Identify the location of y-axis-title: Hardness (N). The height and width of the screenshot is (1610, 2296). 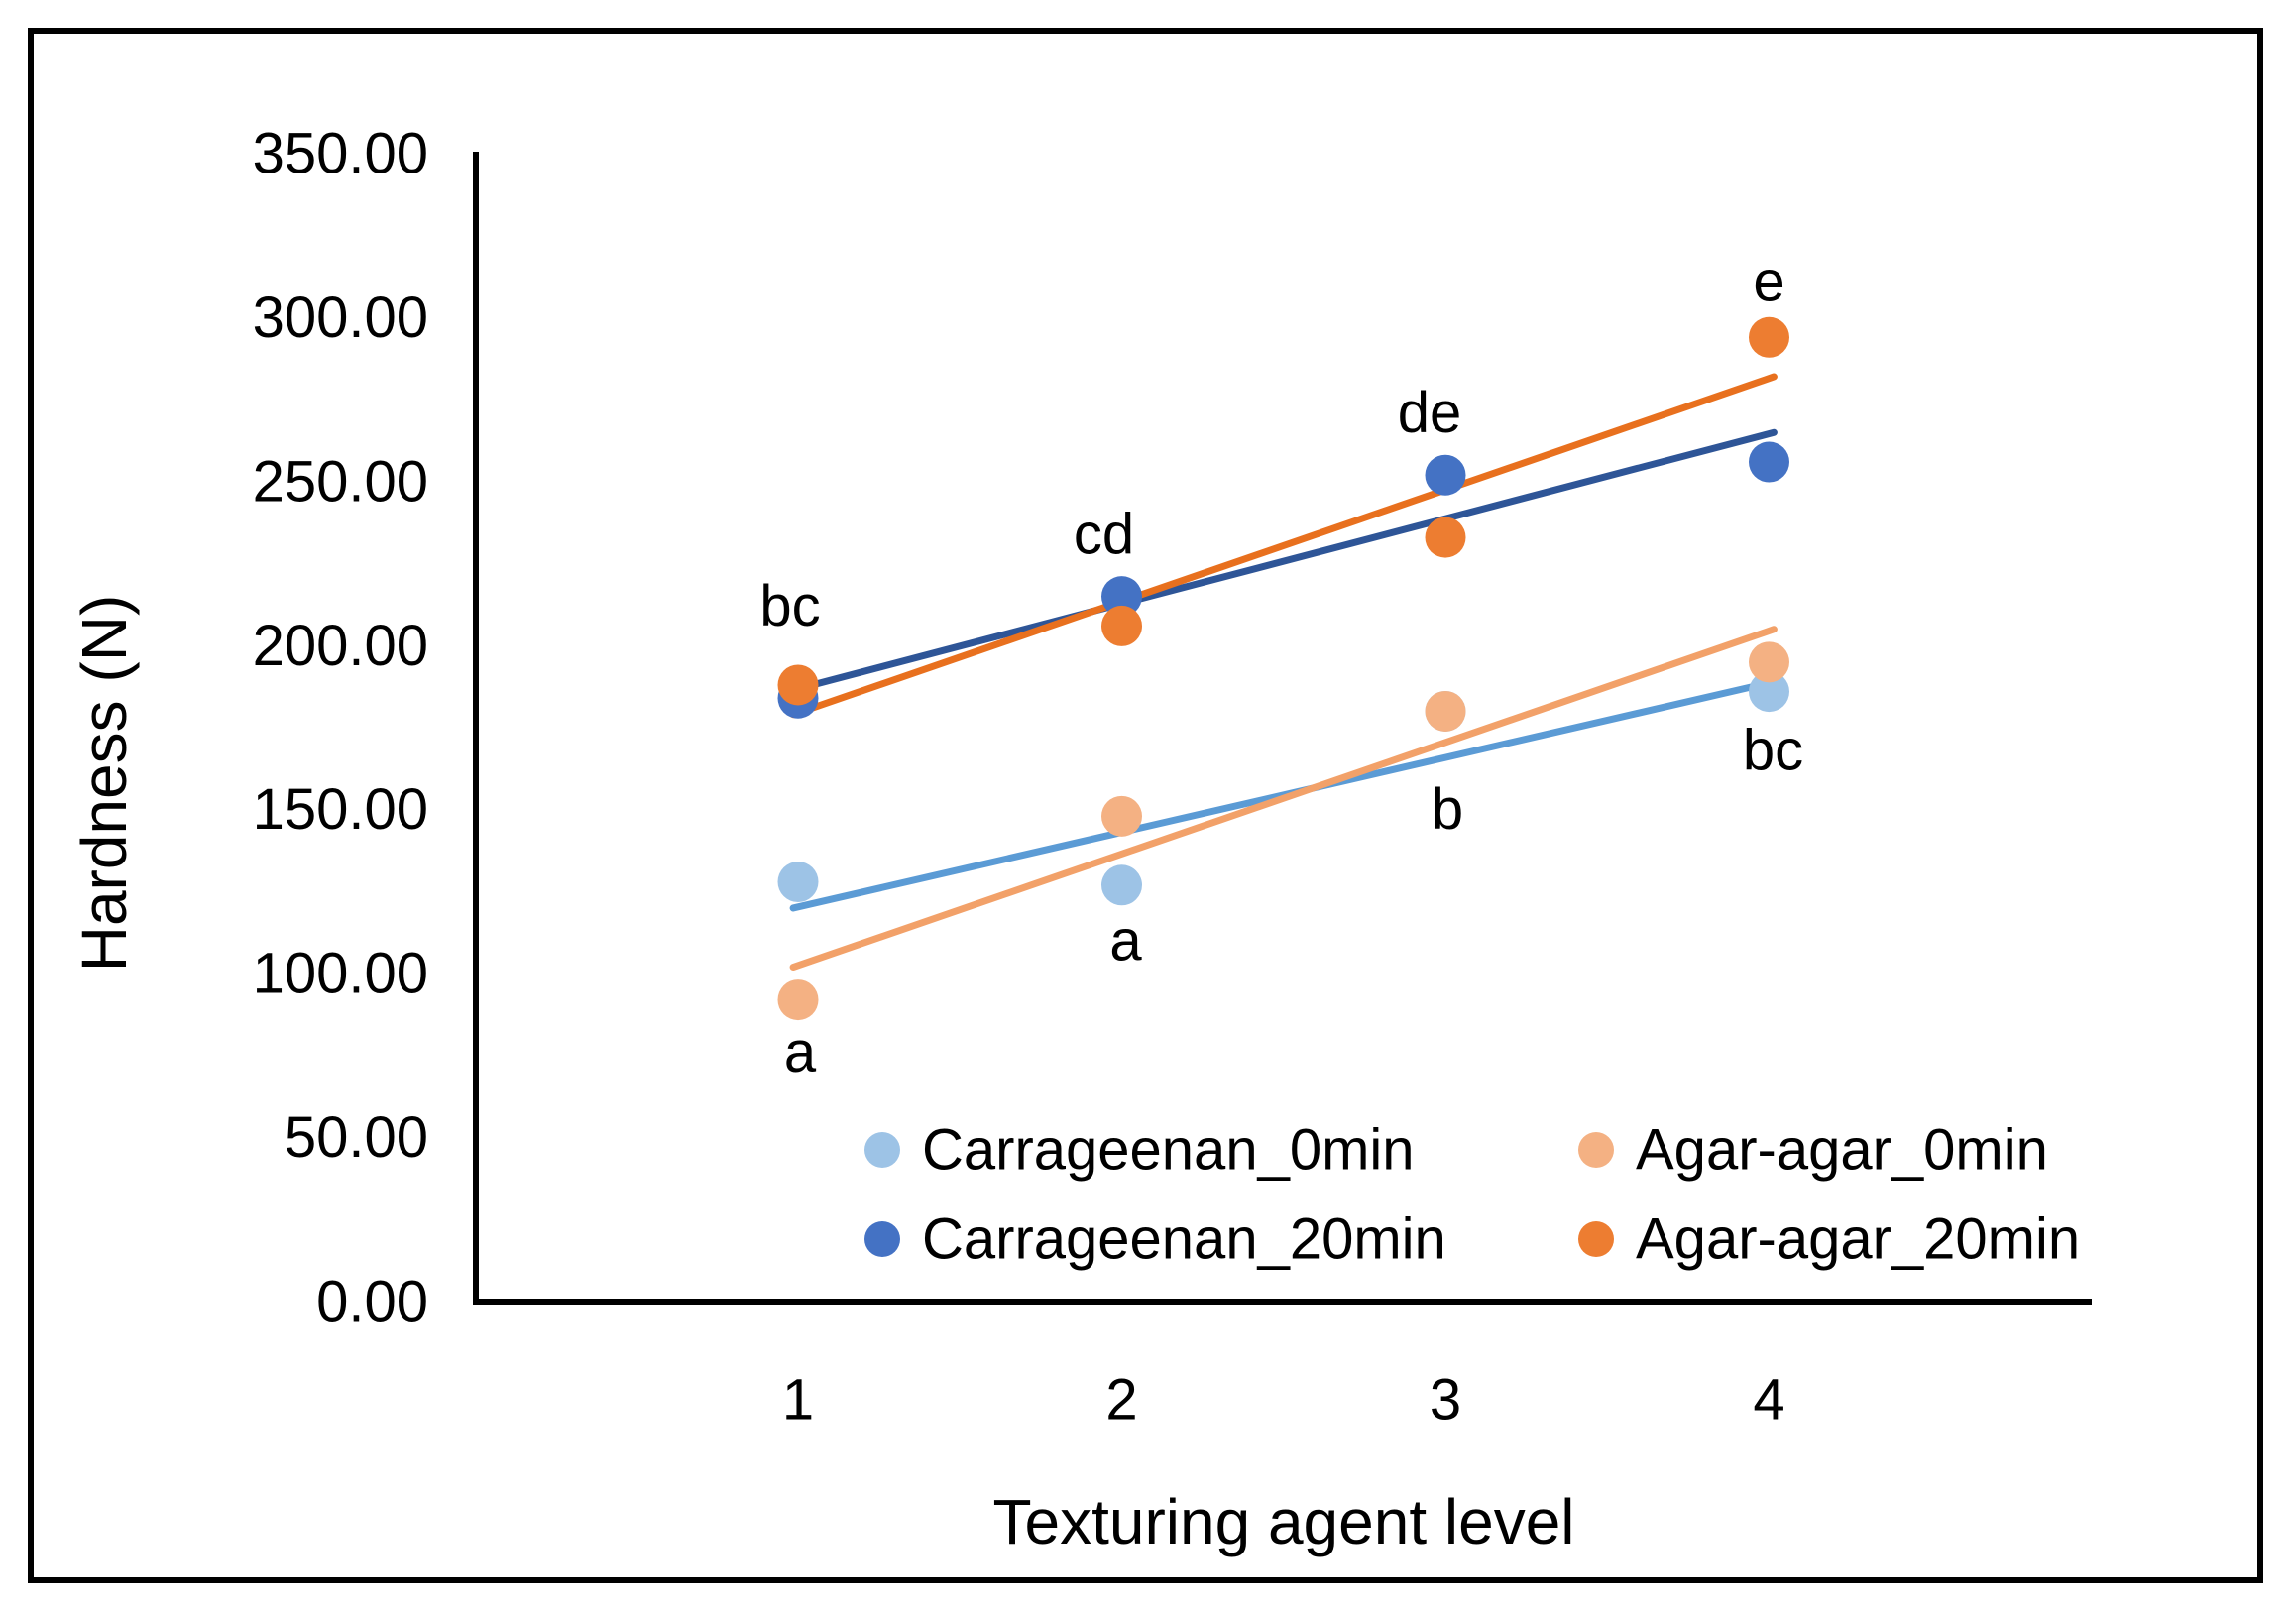
(104, 783).